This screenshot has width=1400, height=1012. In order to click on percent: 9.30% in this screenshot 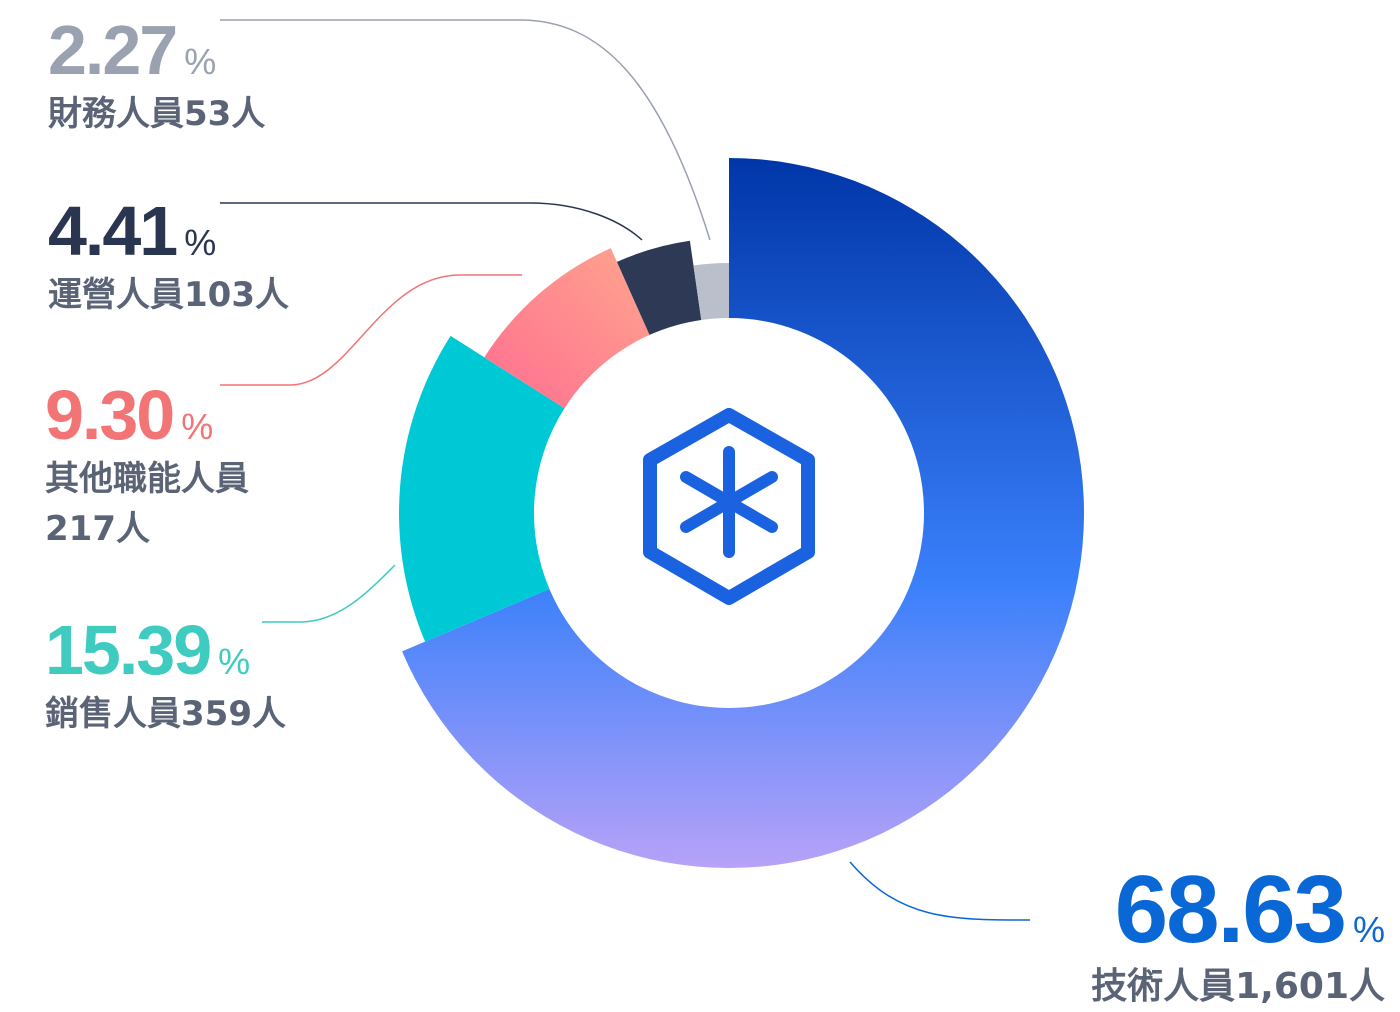, I will do `click(175, 415)`.